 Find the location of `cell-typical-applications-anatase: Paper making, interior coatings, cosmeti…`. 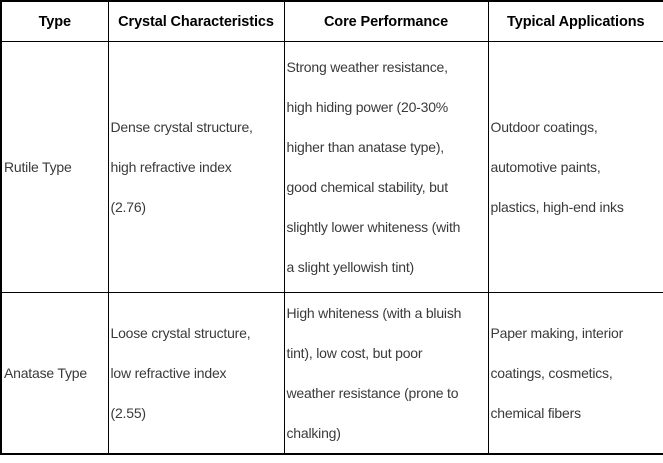

cell-typical-applications-anatase: Paper making, interior coatings, cosmeti… is located at coordinates (575, 373).